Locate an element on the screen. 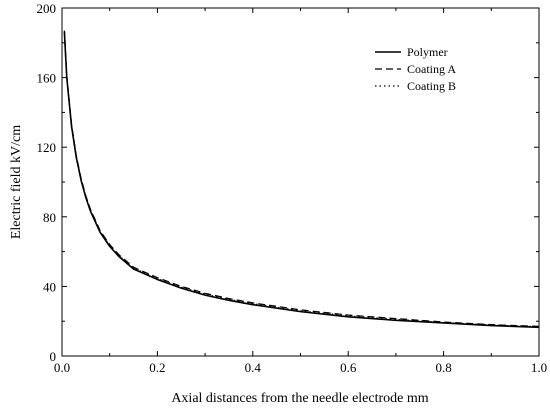  x-tick-label: 0.4 is located at coordinates (253, 367).